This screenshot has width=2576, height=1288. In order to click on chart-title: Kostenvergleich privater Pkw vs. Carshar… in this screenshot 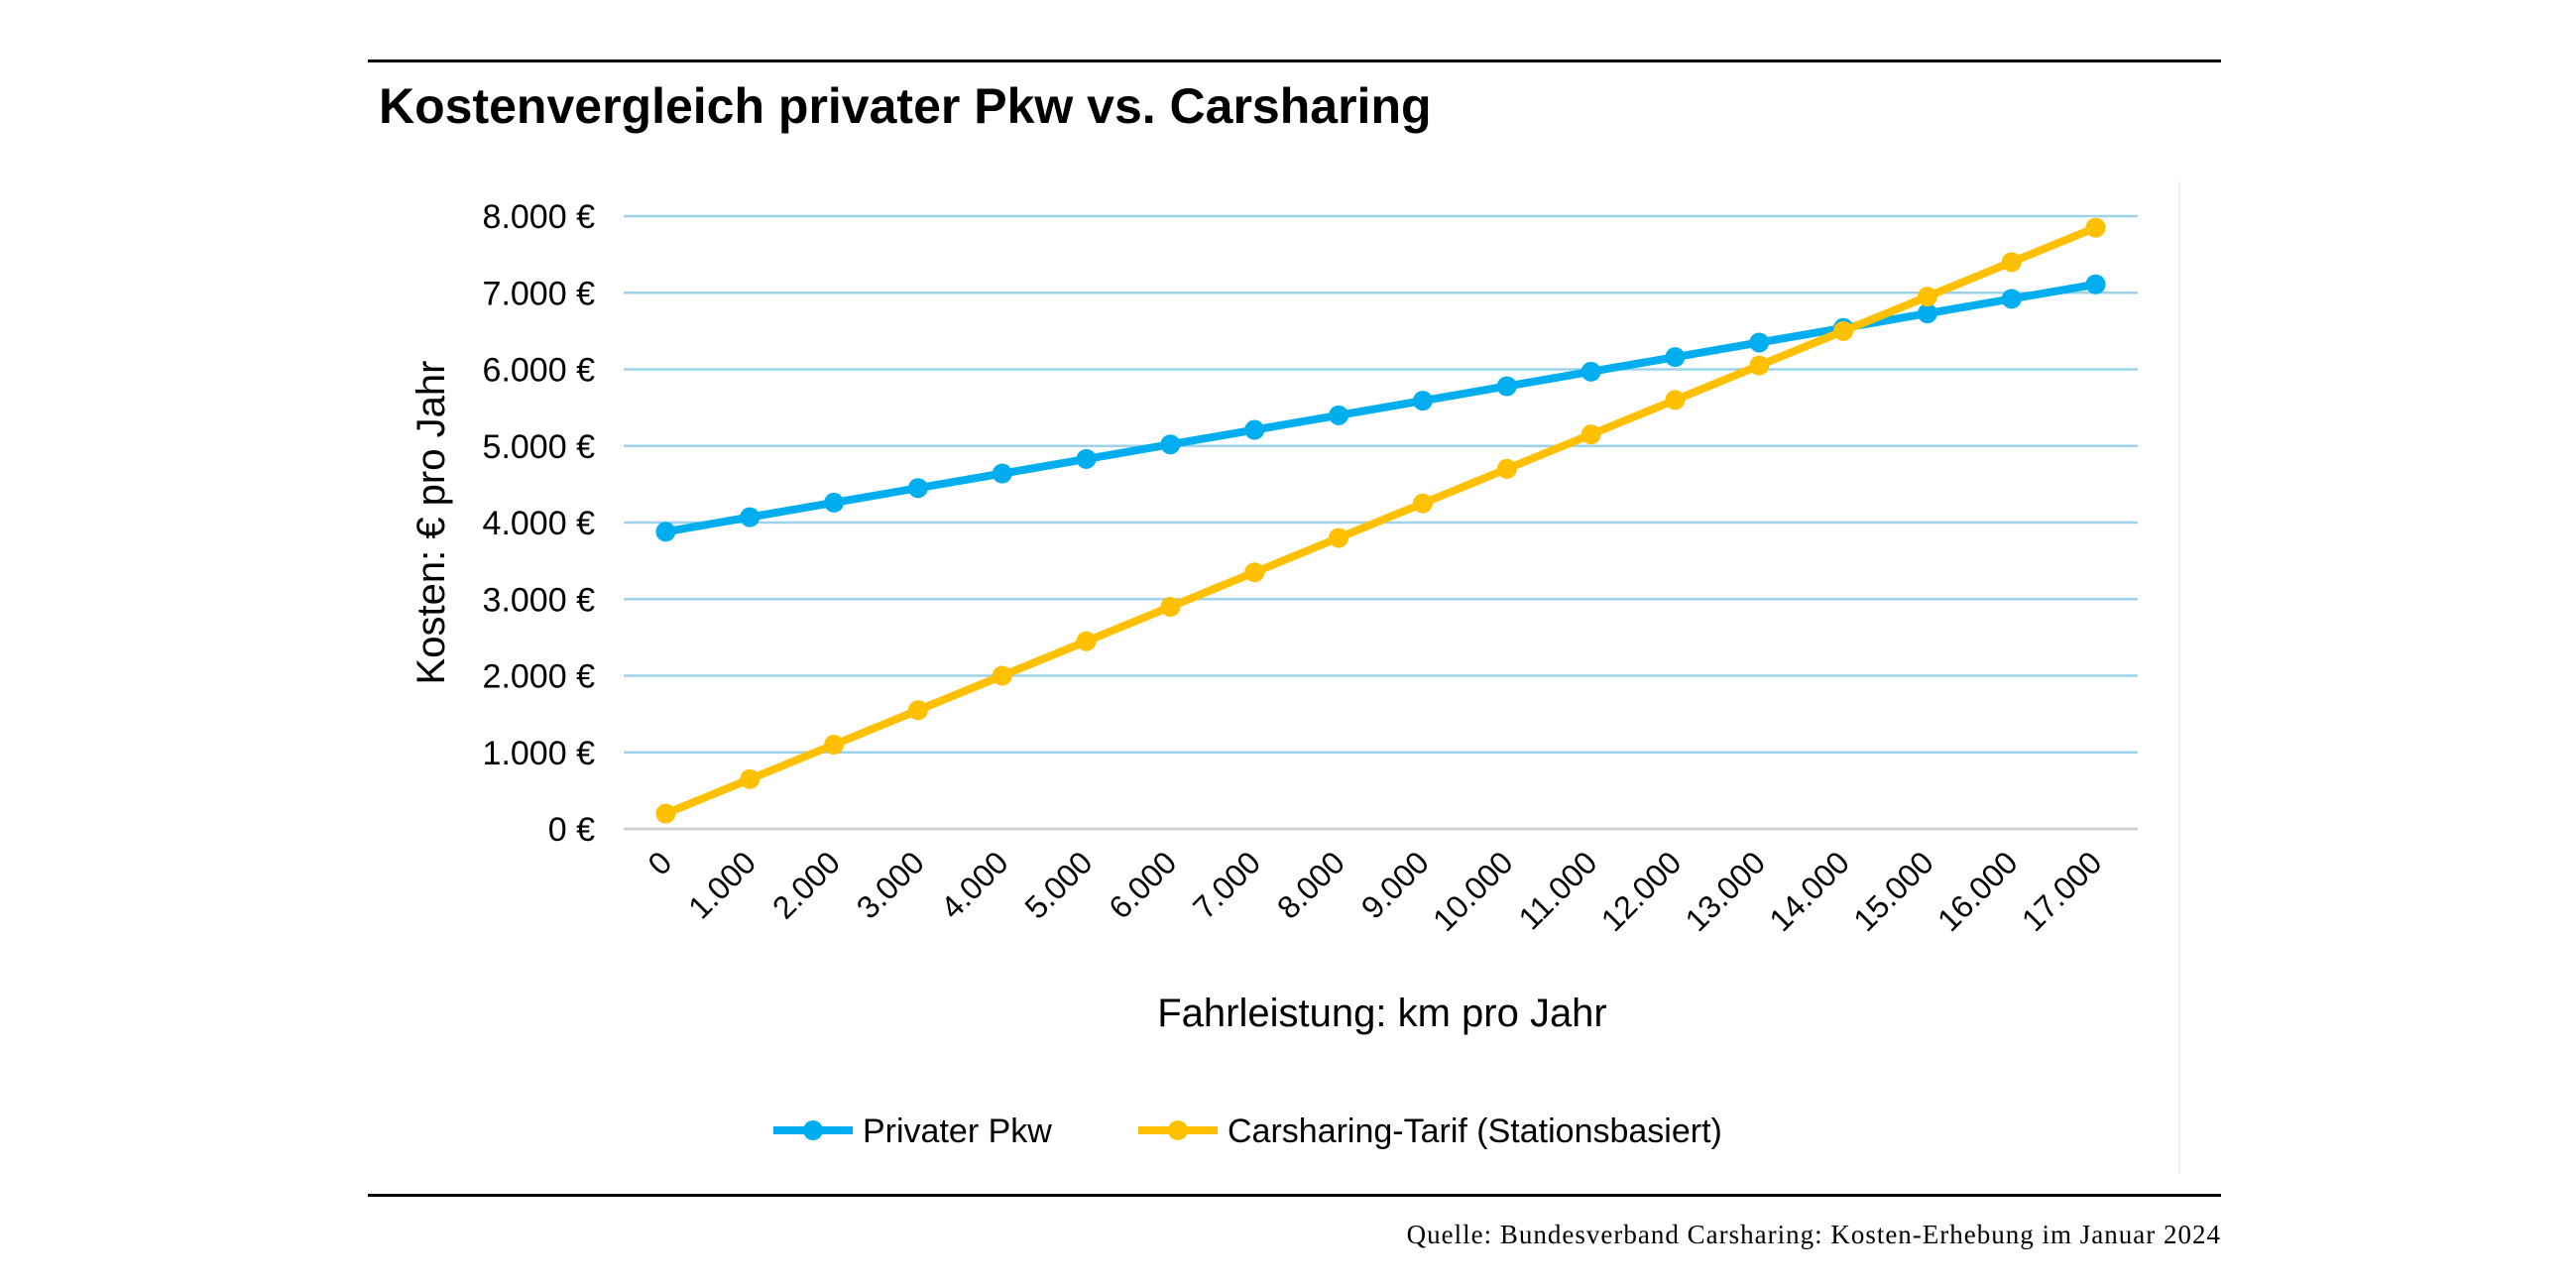, I will do `click(906, 106)`.